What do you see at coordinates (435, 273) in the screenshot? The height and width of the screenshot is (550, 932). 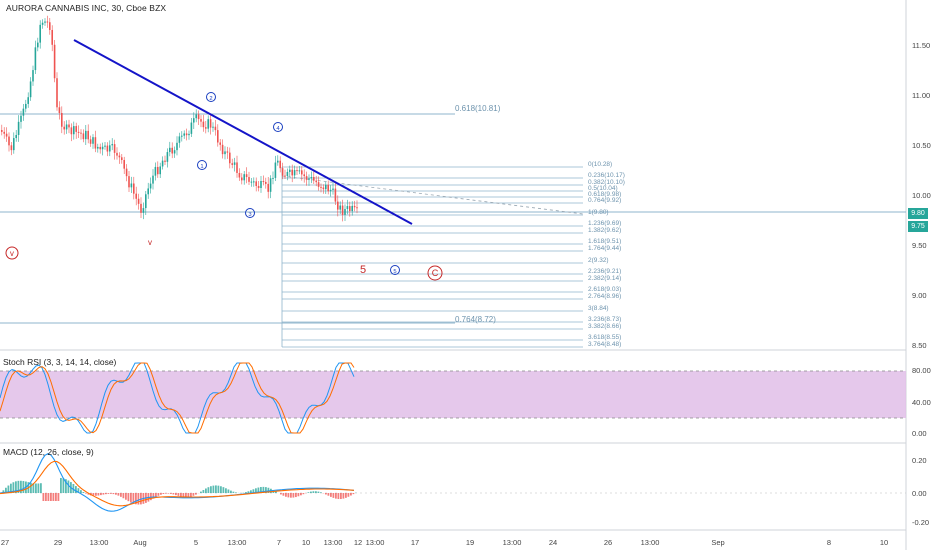 I see `wave-c-circle` at bounding box center [435, 273].